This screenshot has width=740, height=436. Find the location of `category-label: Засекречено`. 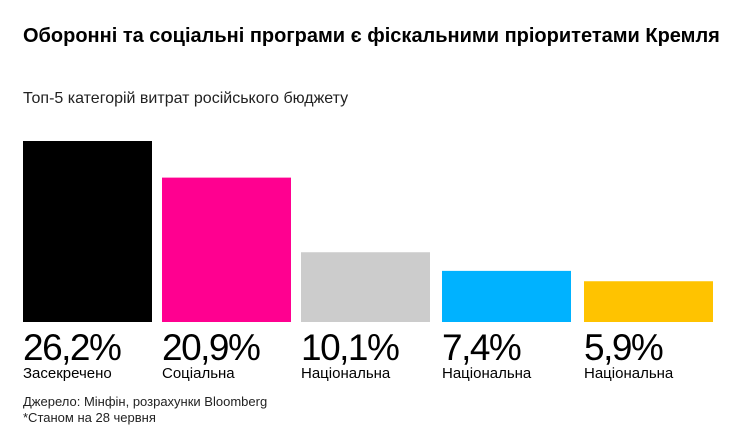

category-label: Засекречено is located at coordinates (67, 373).